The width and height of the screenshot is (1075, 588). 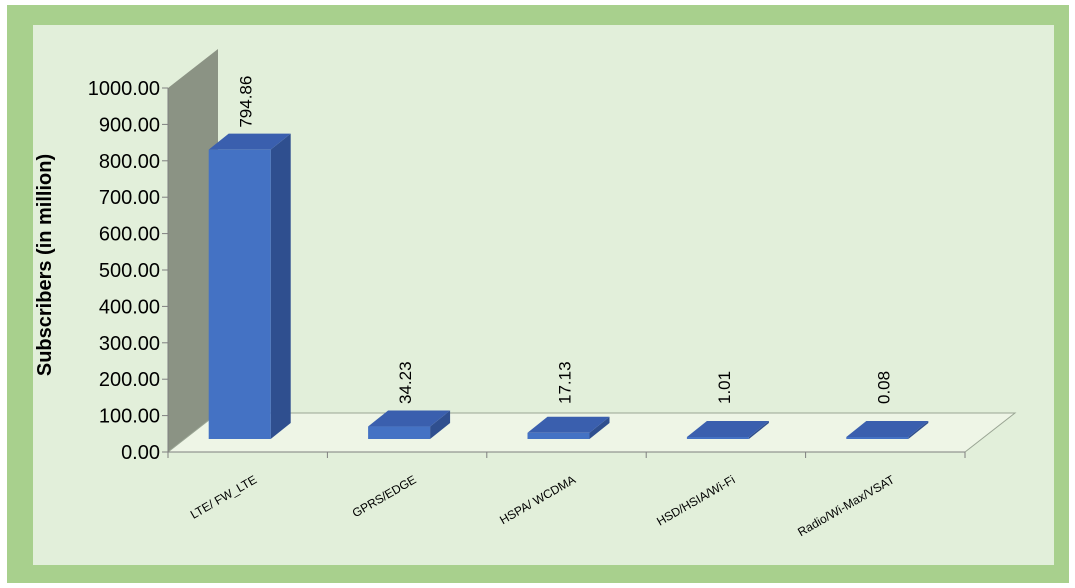 What do you see at coordinates (846, 505) in the screenshot?
I see `x-tick-label: Radio/Wi-Max/VSAT` at bounding box center [846, 505].